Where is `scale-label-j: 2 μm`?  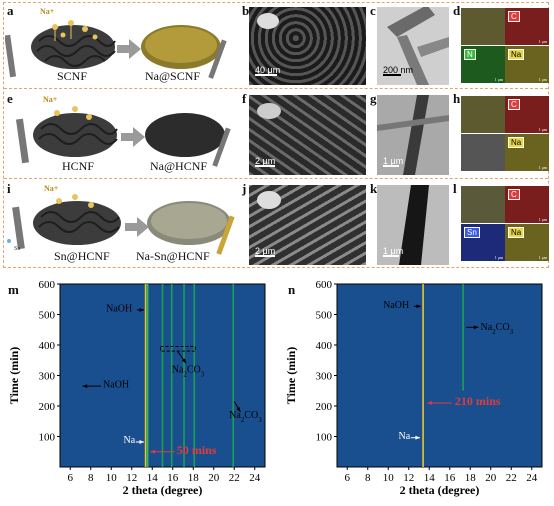 scale-label-j: 2 μm is located at coordinates (265, 251).